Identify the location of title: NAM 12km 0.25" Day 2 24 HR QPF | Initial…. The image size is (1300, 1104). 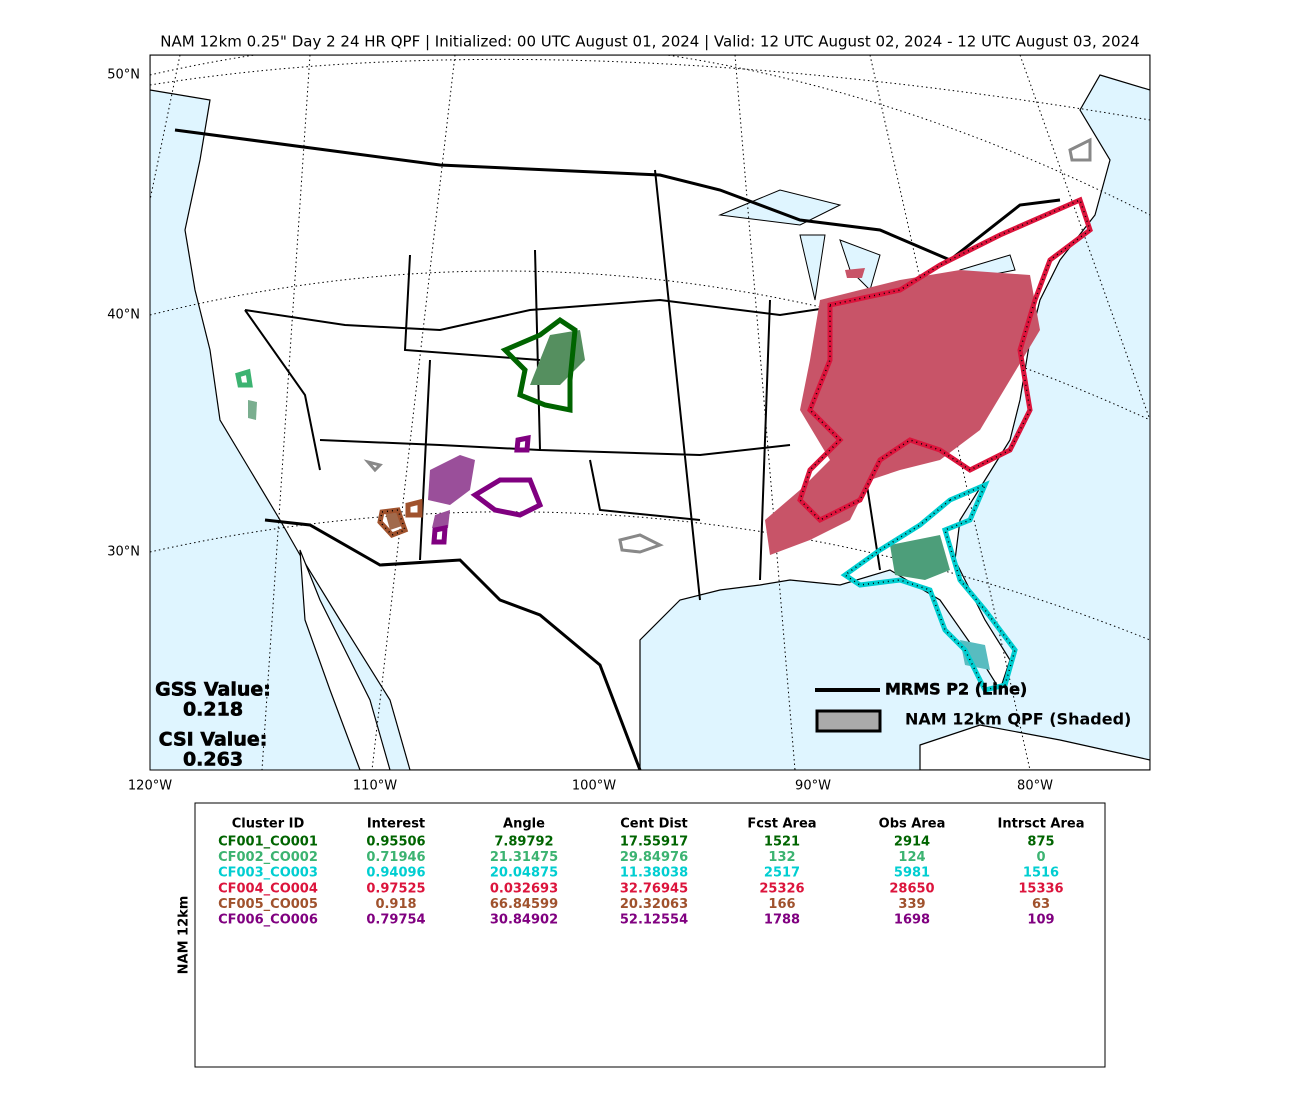
(649, 42).